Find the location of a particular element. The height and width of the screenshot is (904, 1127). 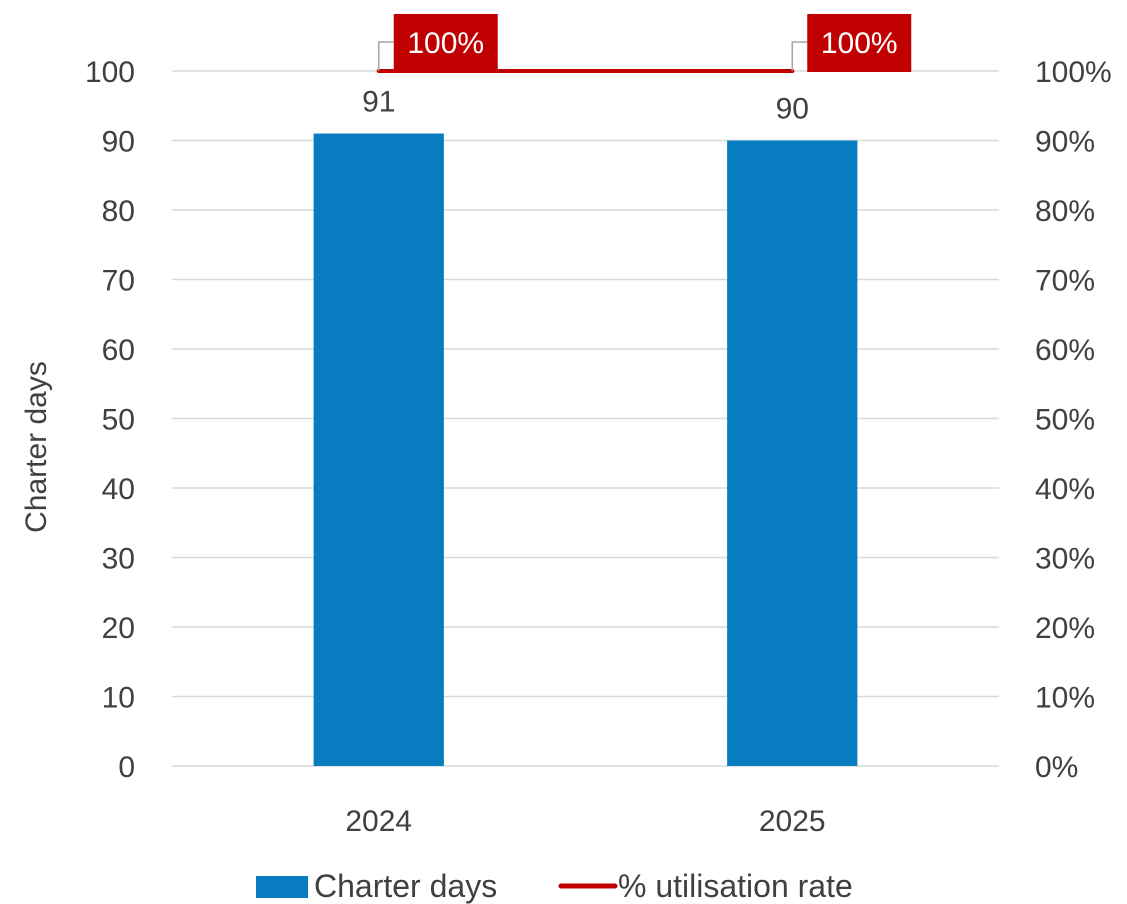

y2-tick-label: 80% is located at coordinates (1065, 211).